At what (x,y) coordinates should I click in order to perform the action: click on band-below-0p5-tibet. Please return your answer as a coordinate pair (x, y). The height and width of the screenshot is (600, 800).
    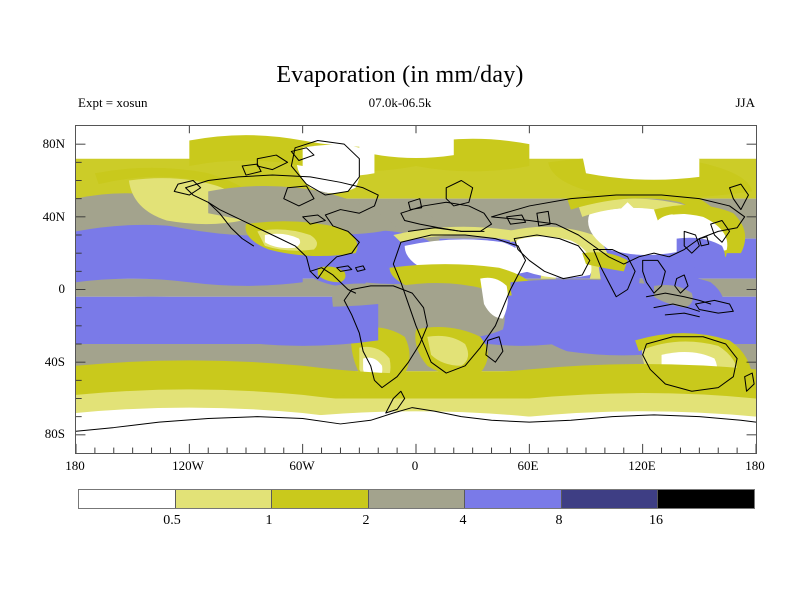
    Looking at the image, I should click on (633, 228).